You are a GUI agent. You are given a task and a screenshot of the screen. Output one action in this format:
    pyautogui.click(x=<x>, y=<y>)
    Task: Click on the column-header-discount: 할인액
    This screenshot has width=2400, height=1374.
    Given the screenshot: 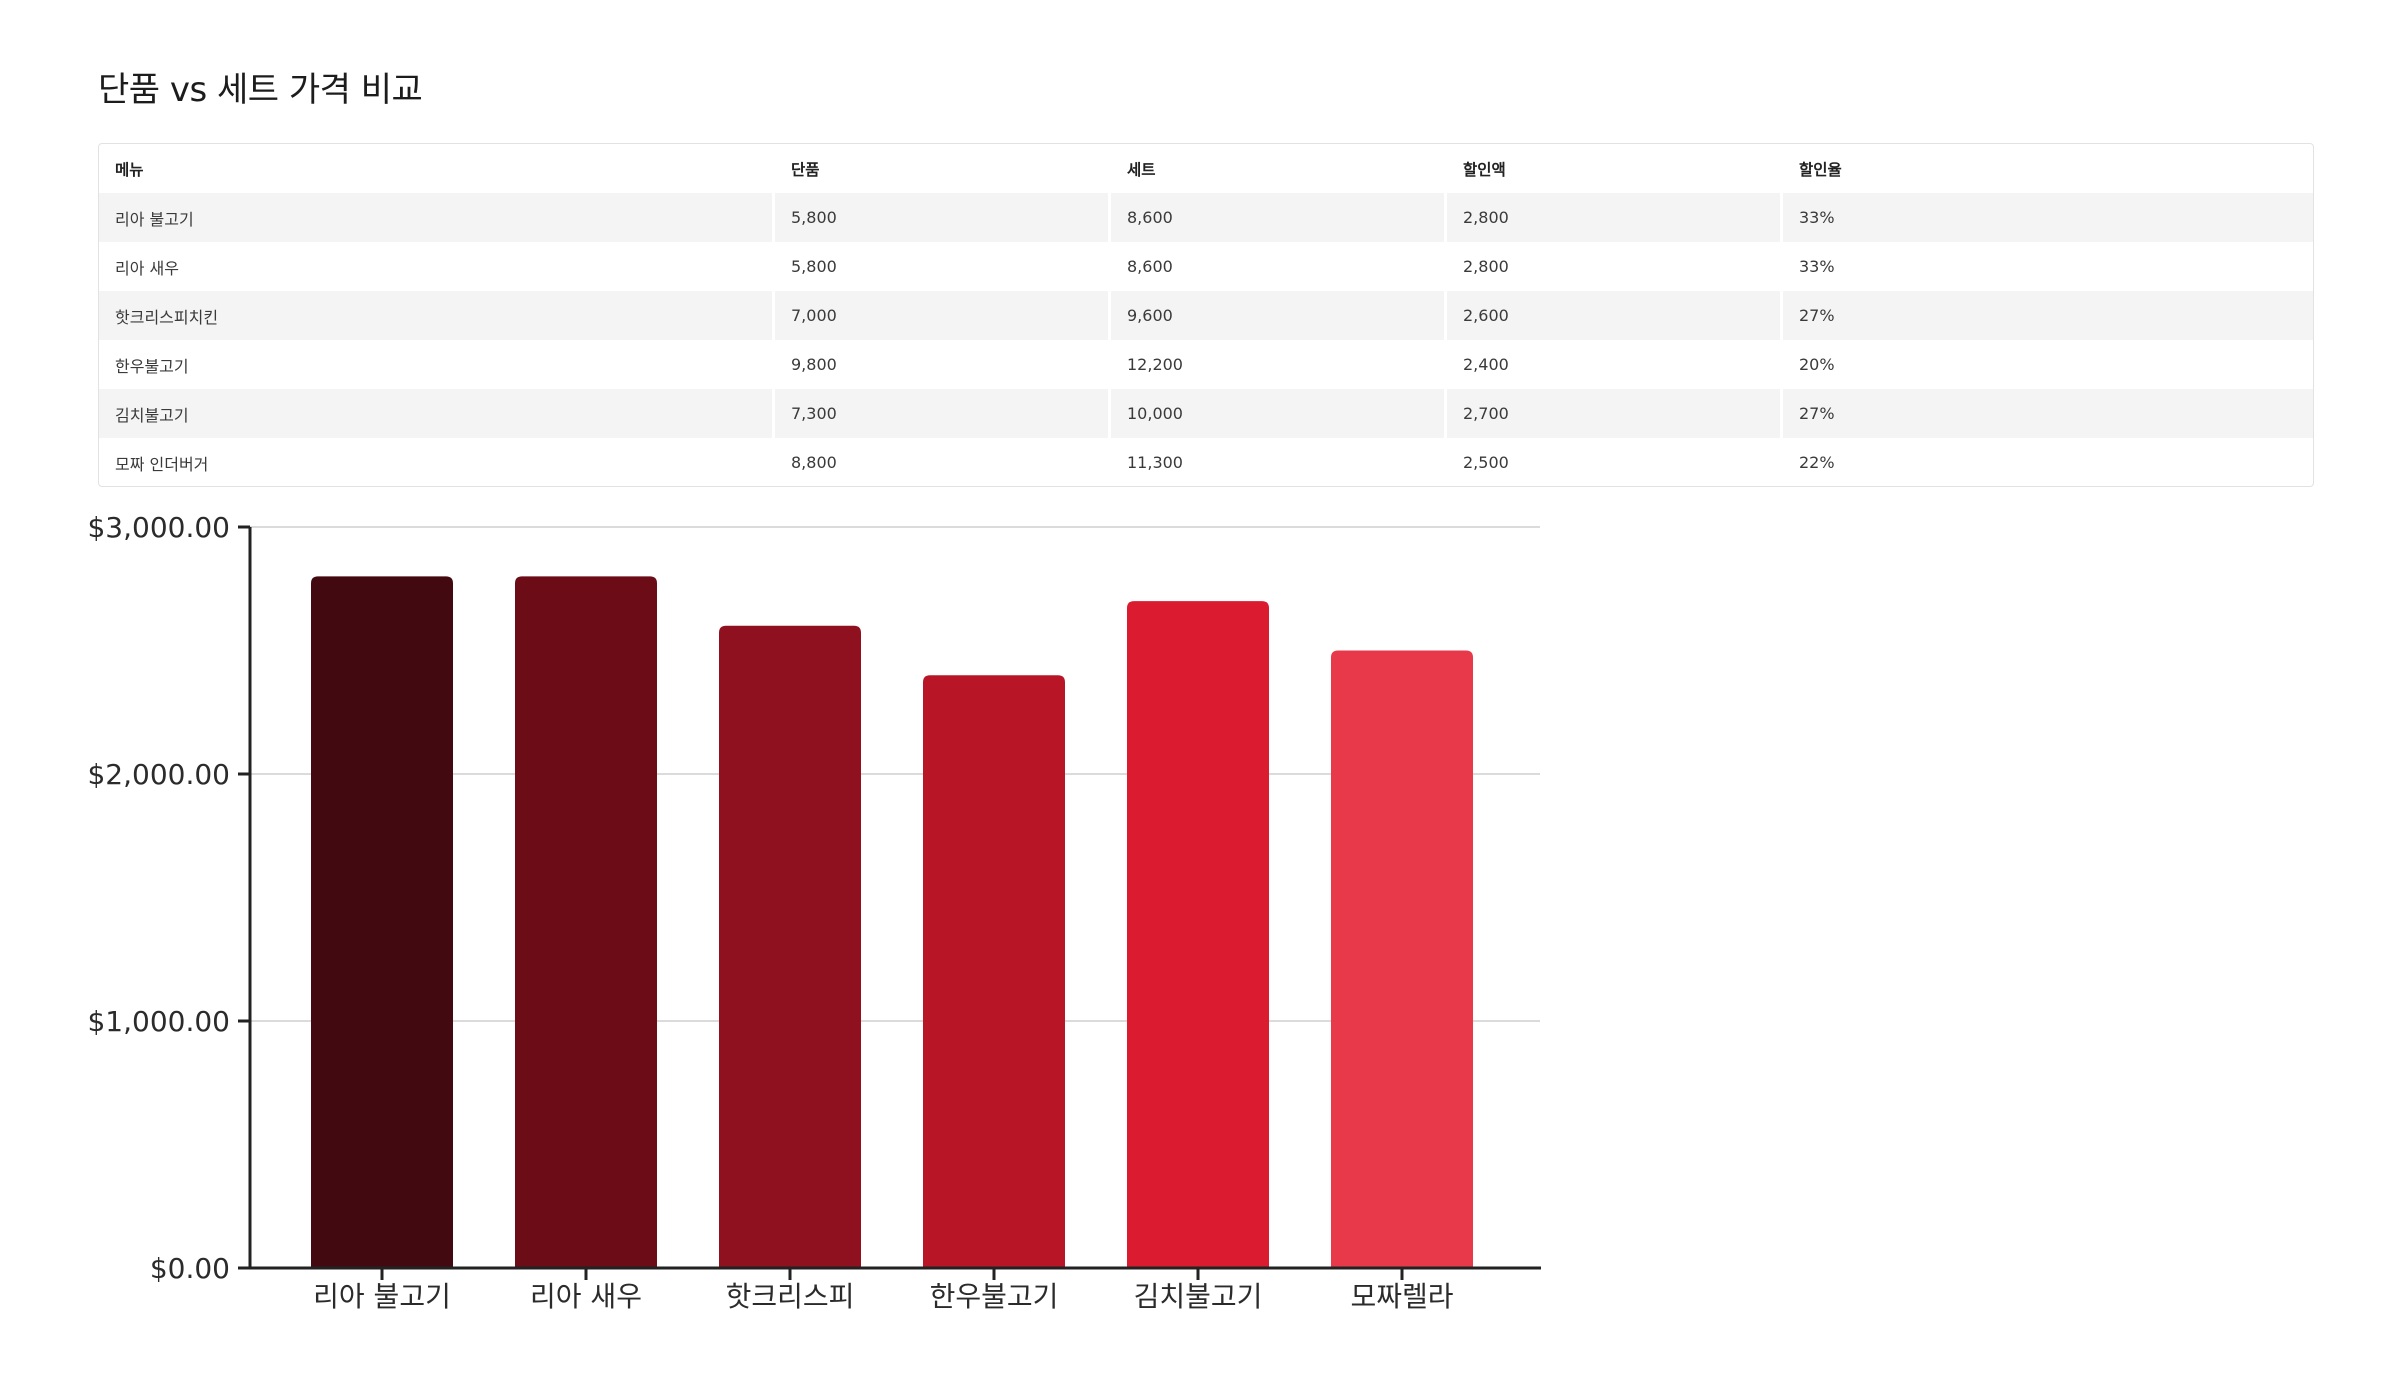 What is the action you would take?
    pyautogui.click(x=1484, y=169)
    